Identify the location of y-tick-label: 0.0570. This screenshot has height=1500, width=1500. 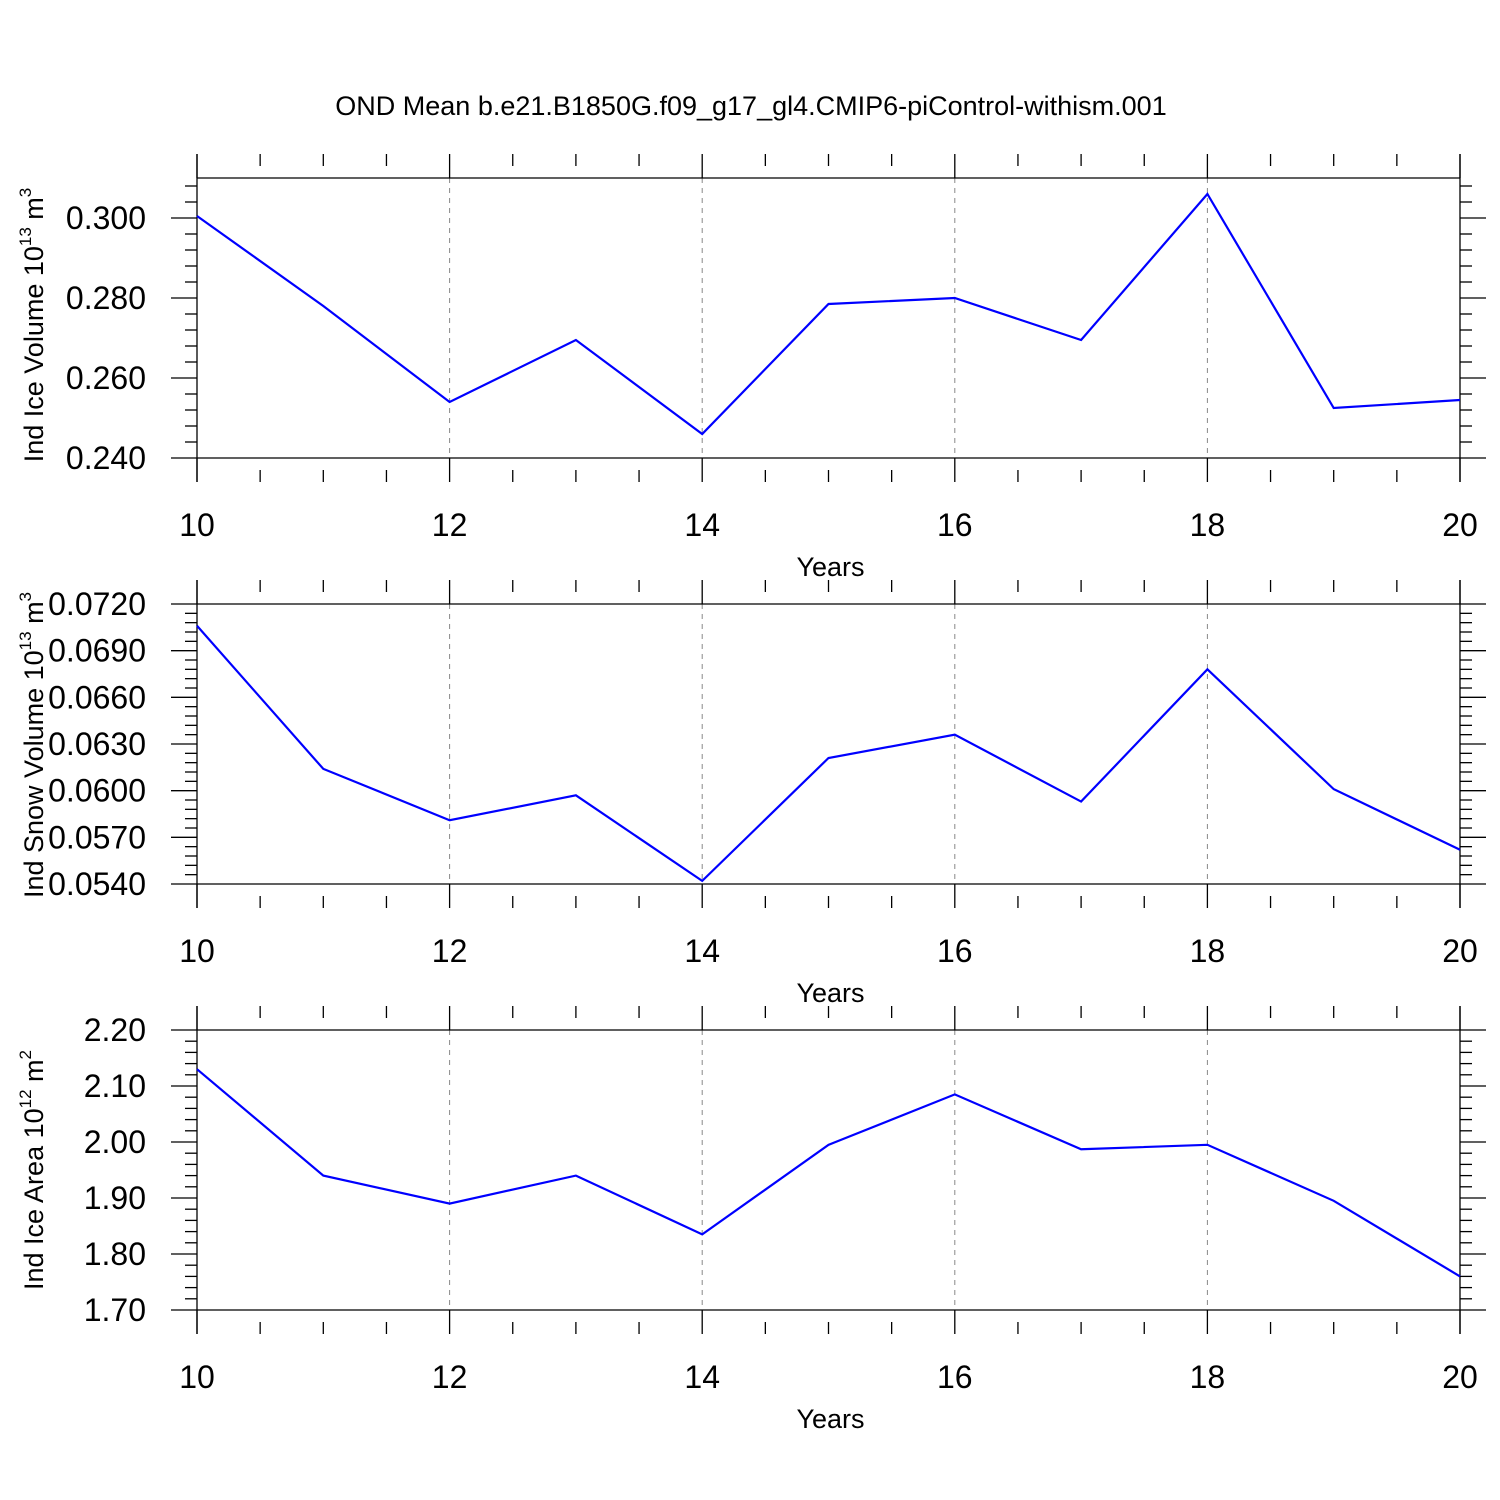
(97, 837).